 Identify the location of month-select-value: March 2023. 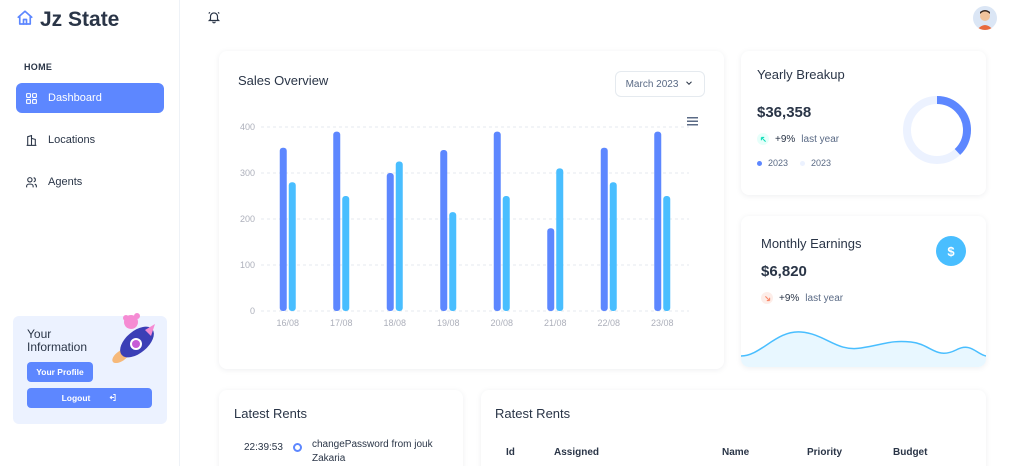
(652, 84).